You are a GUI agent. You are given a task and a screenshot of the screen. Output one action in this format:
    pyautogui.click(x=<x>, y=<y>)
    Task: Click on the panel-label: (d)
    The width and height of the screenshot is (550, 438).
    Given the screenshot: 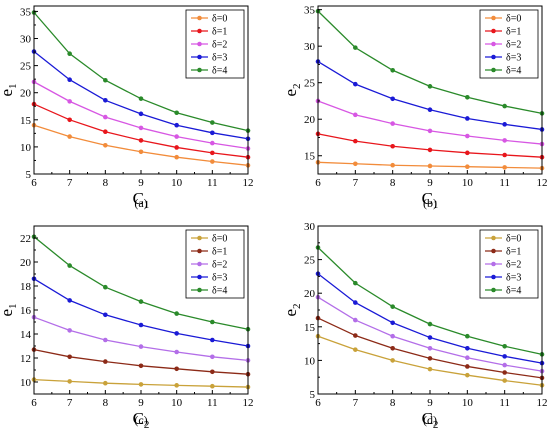 What is the action you would take?
    pyautogui.click(x=430, y=420)
    